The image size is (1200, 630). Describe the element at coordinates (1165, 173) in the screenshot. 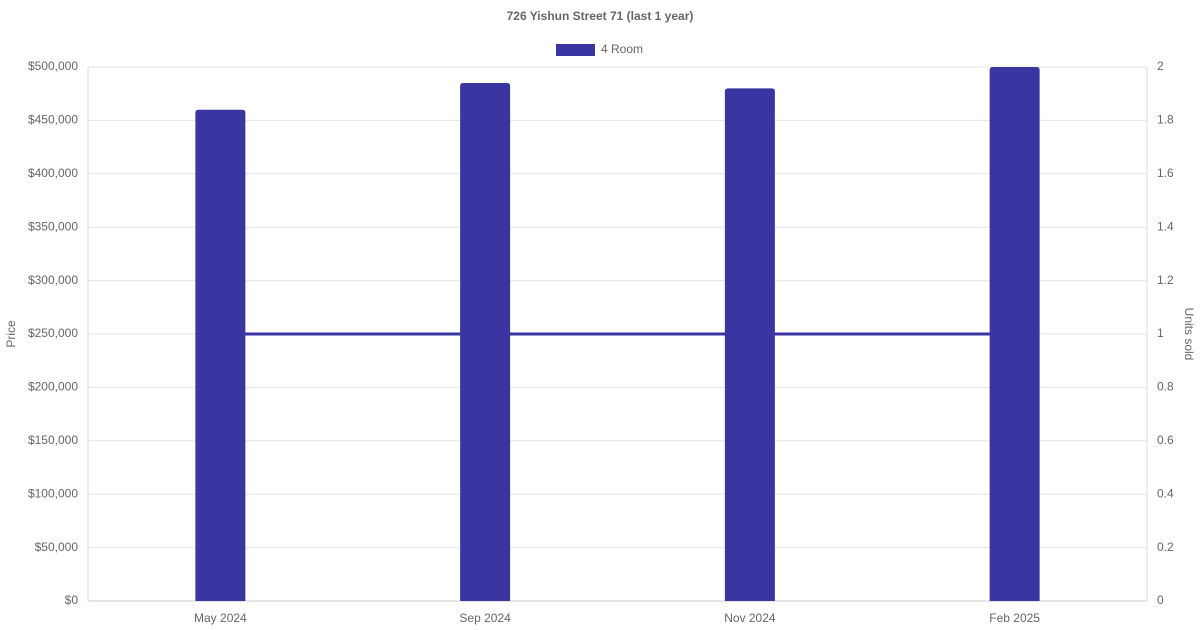

I see `y2-tick-label: 1.6` at that location.